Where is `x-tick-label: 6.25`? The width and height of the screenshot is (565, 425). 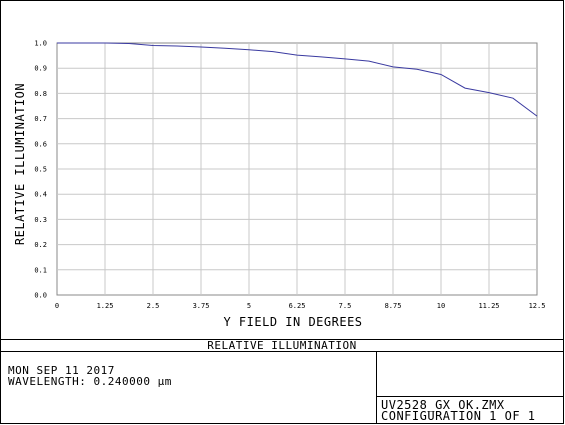 x-tick-label: 6.25 is located at coordinates (297, 306).